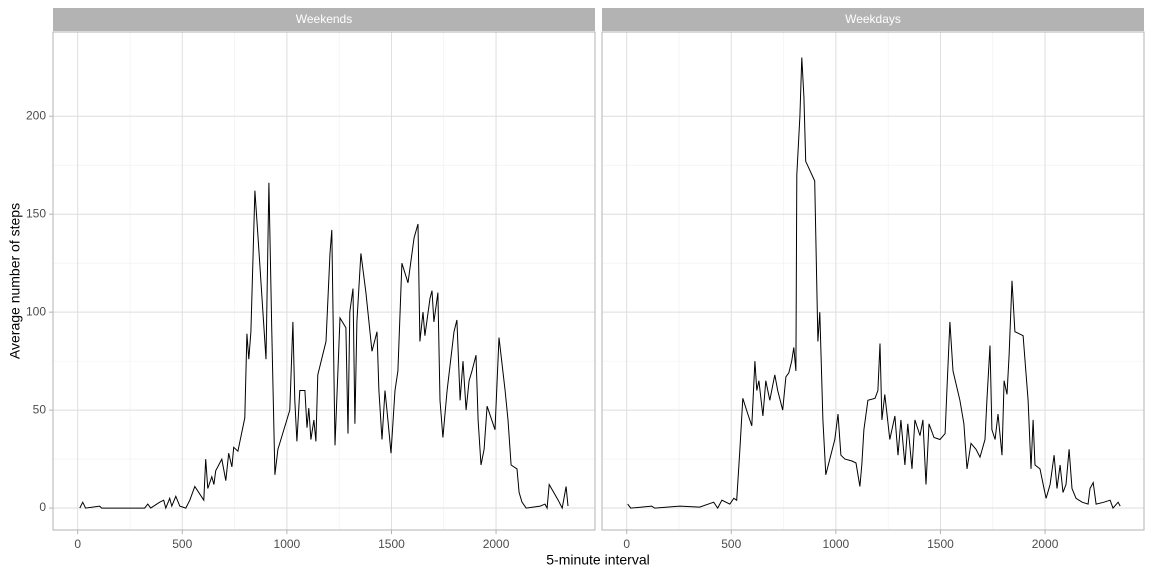  I want to click on x-axis-title: 5-minute interval, so click(598, 560).